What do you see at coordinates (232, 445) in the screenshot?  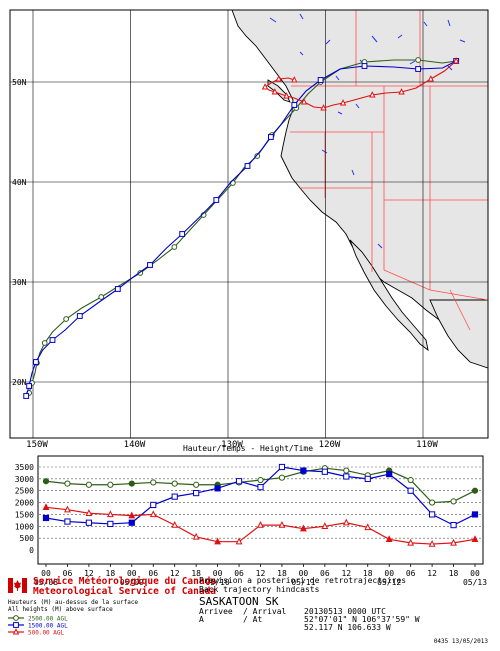 I see `lon-label: 130W` at bounding box center [232, 445].